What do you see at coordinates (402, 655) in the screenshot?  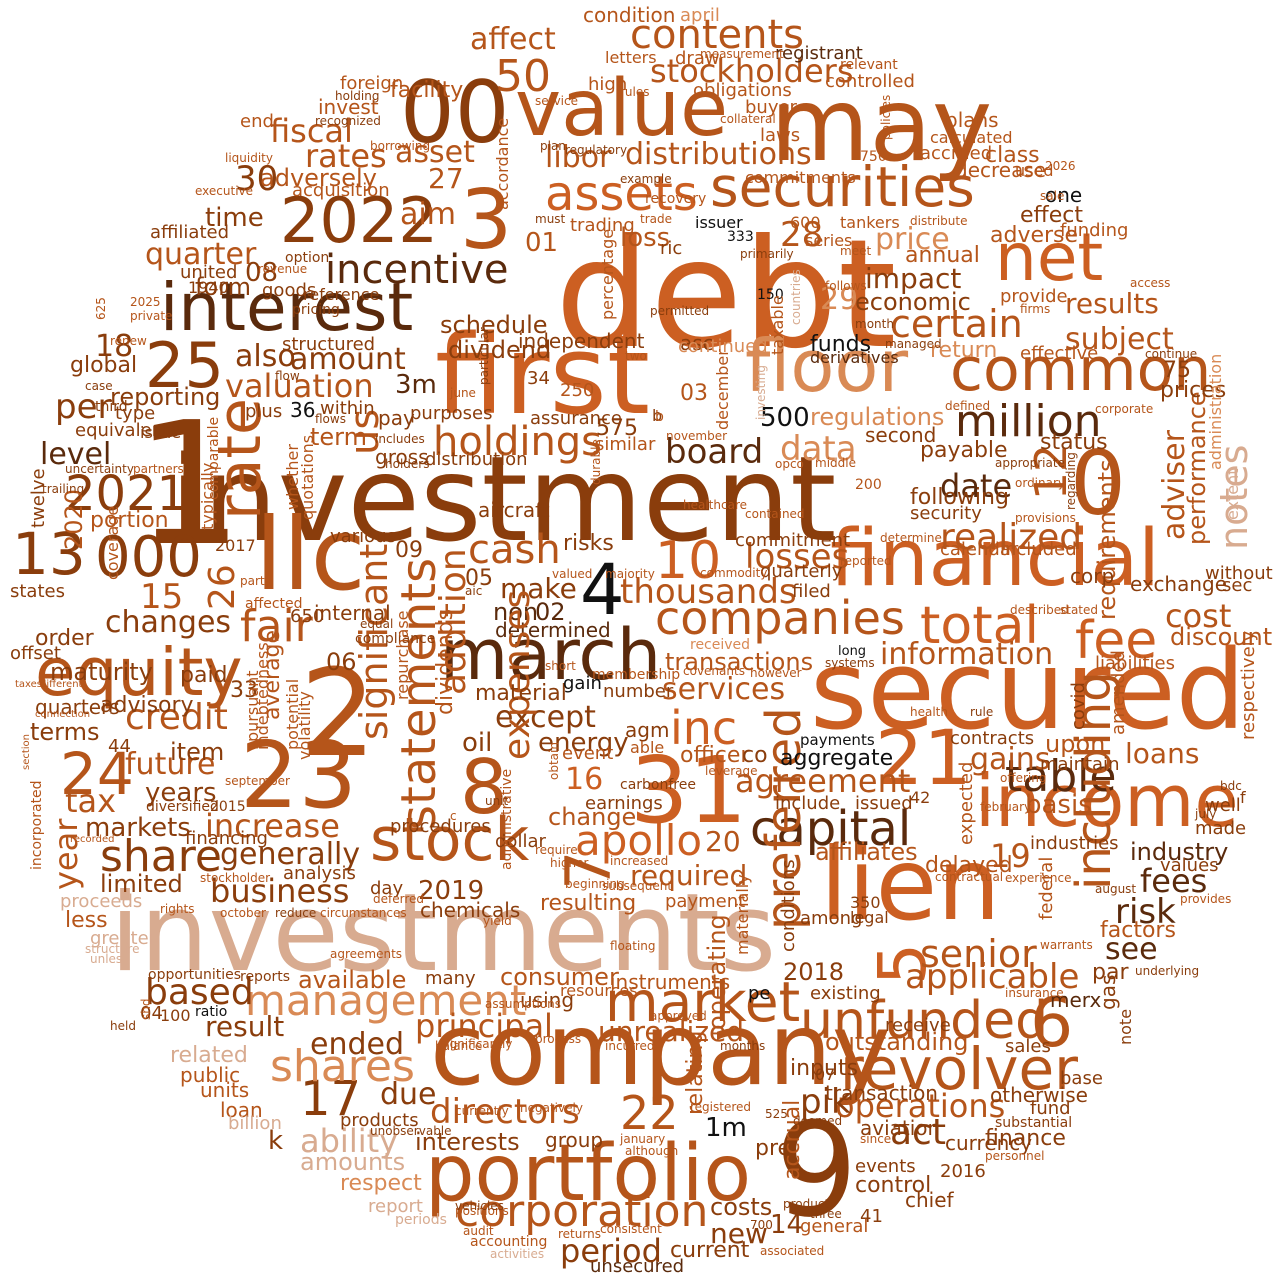 I see `word-repurchase: repurchase` at bounding box center [402, 655].